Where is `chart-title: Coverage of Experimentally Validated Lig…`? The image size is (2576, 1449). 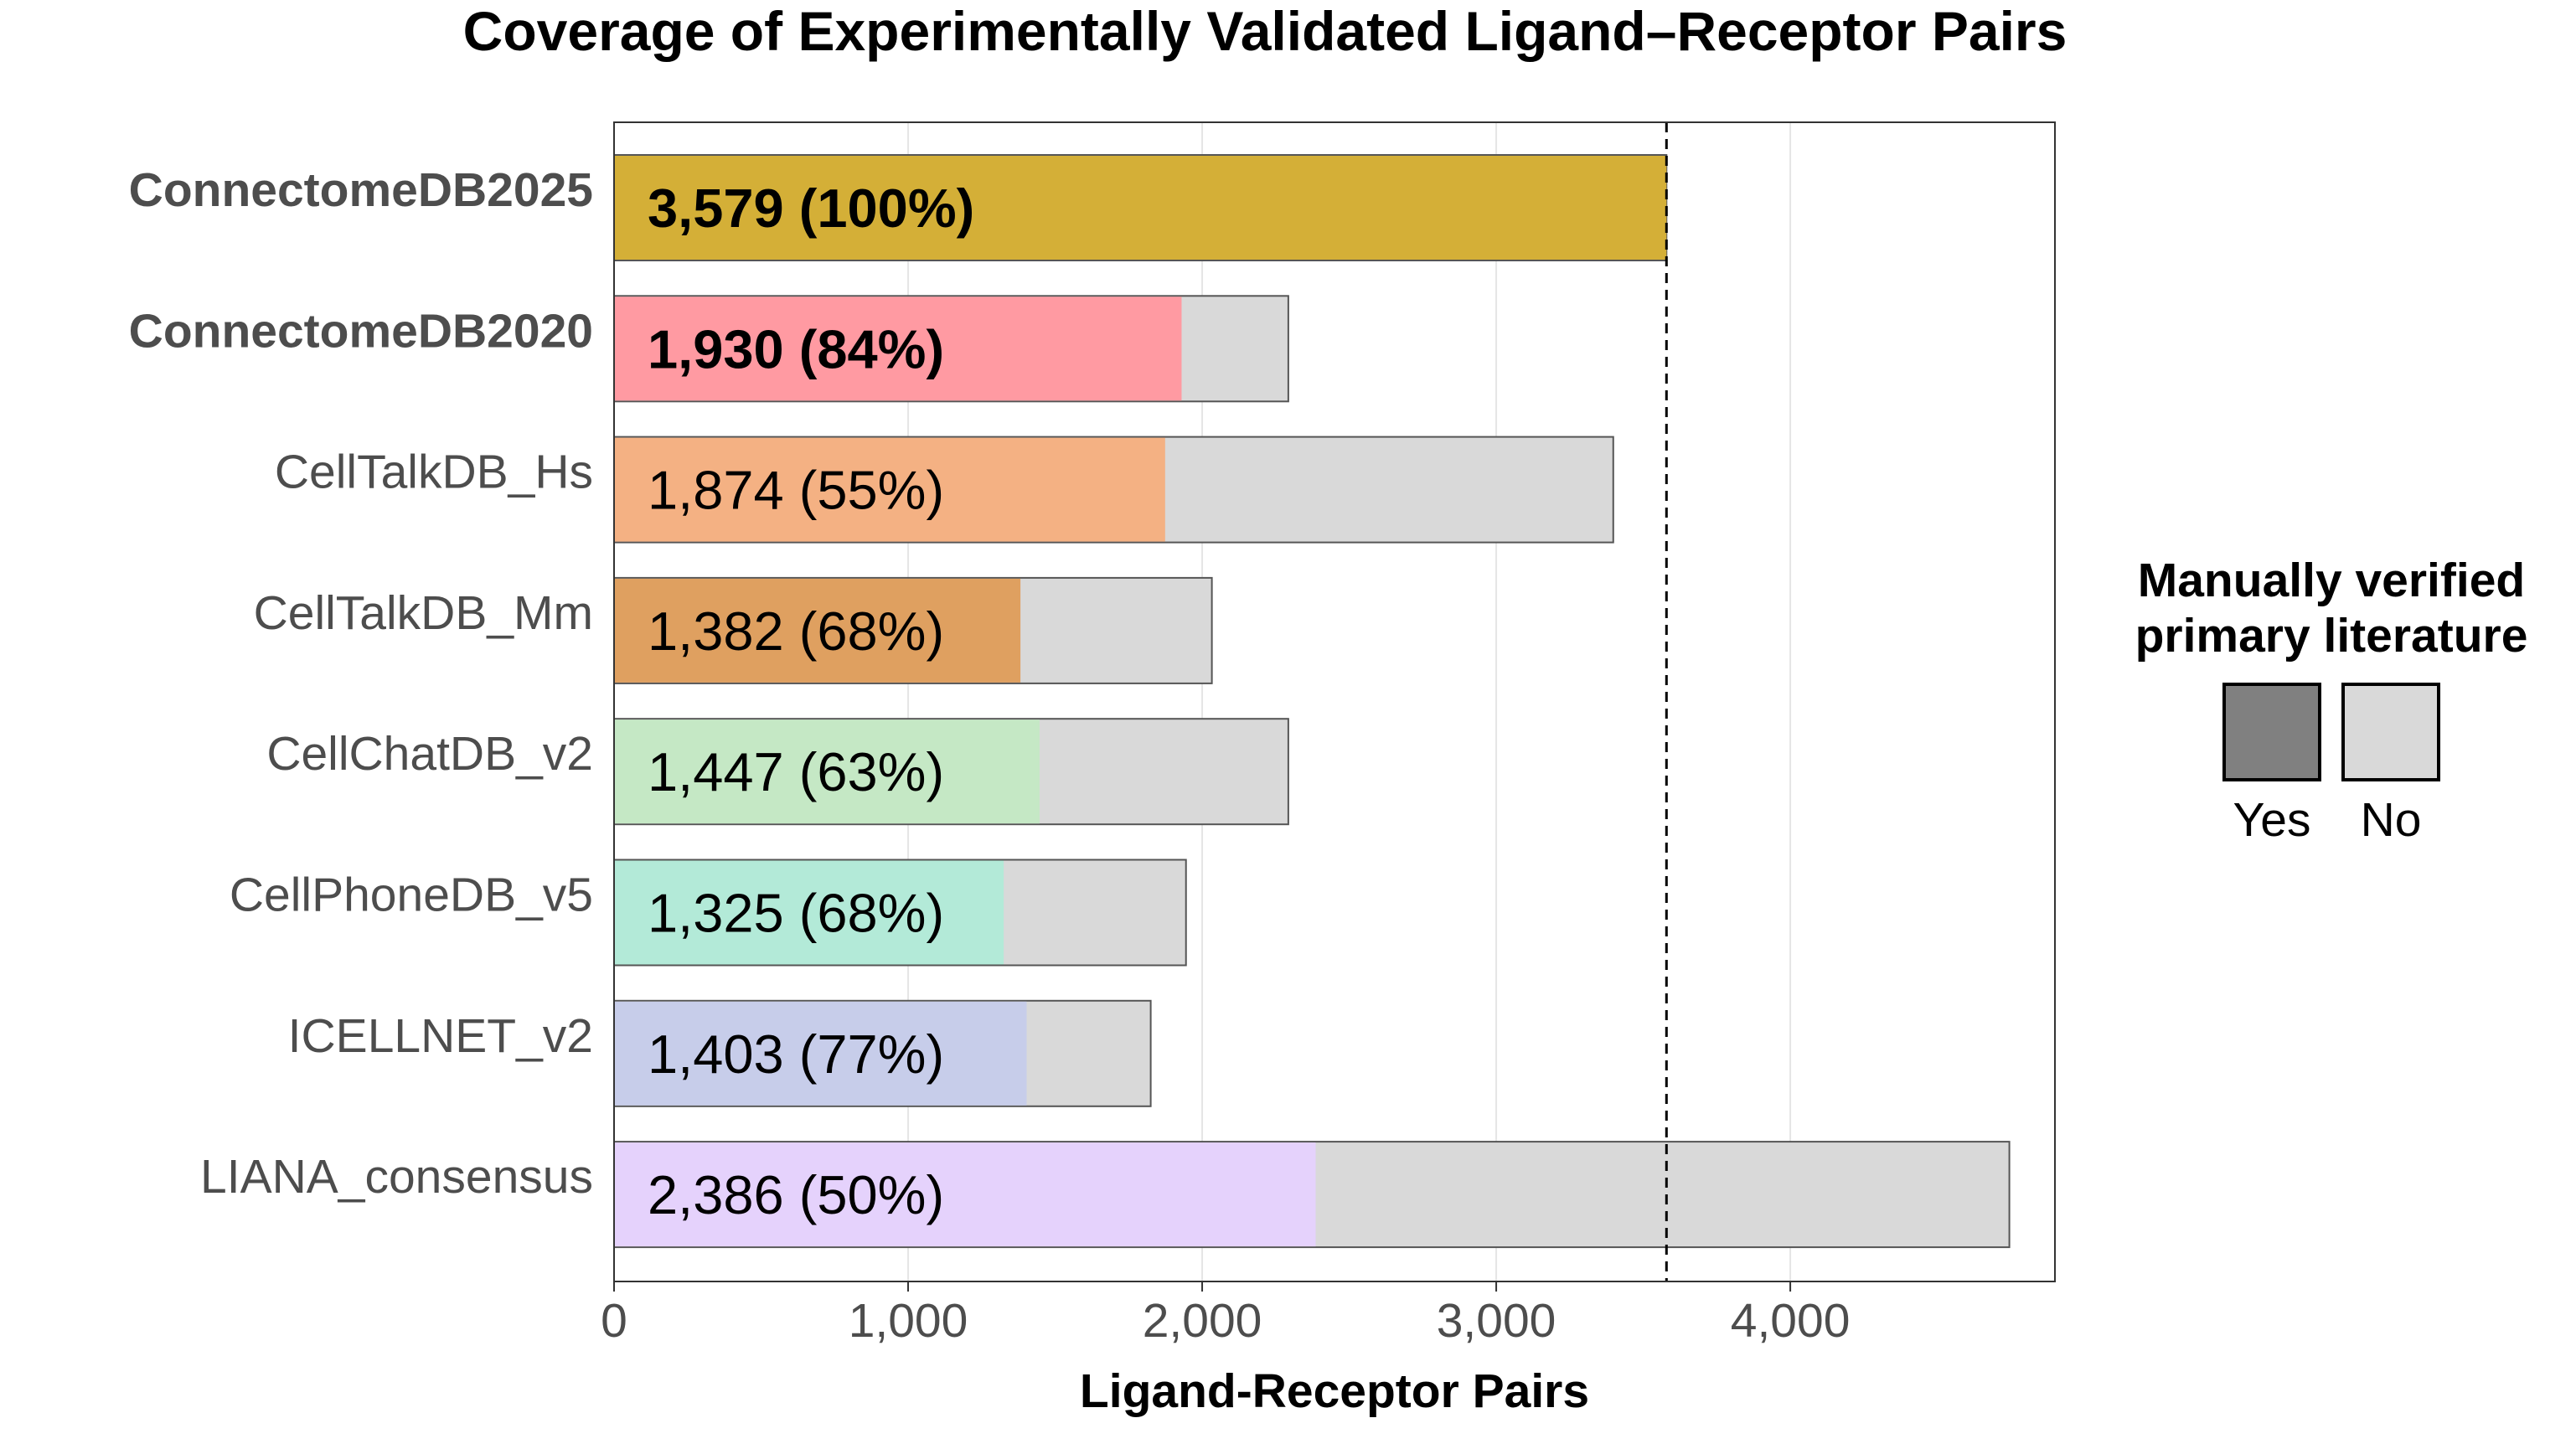
chart-title: Coverage of Experimentally Validated Lig… is located at coordinates (1265, 31).